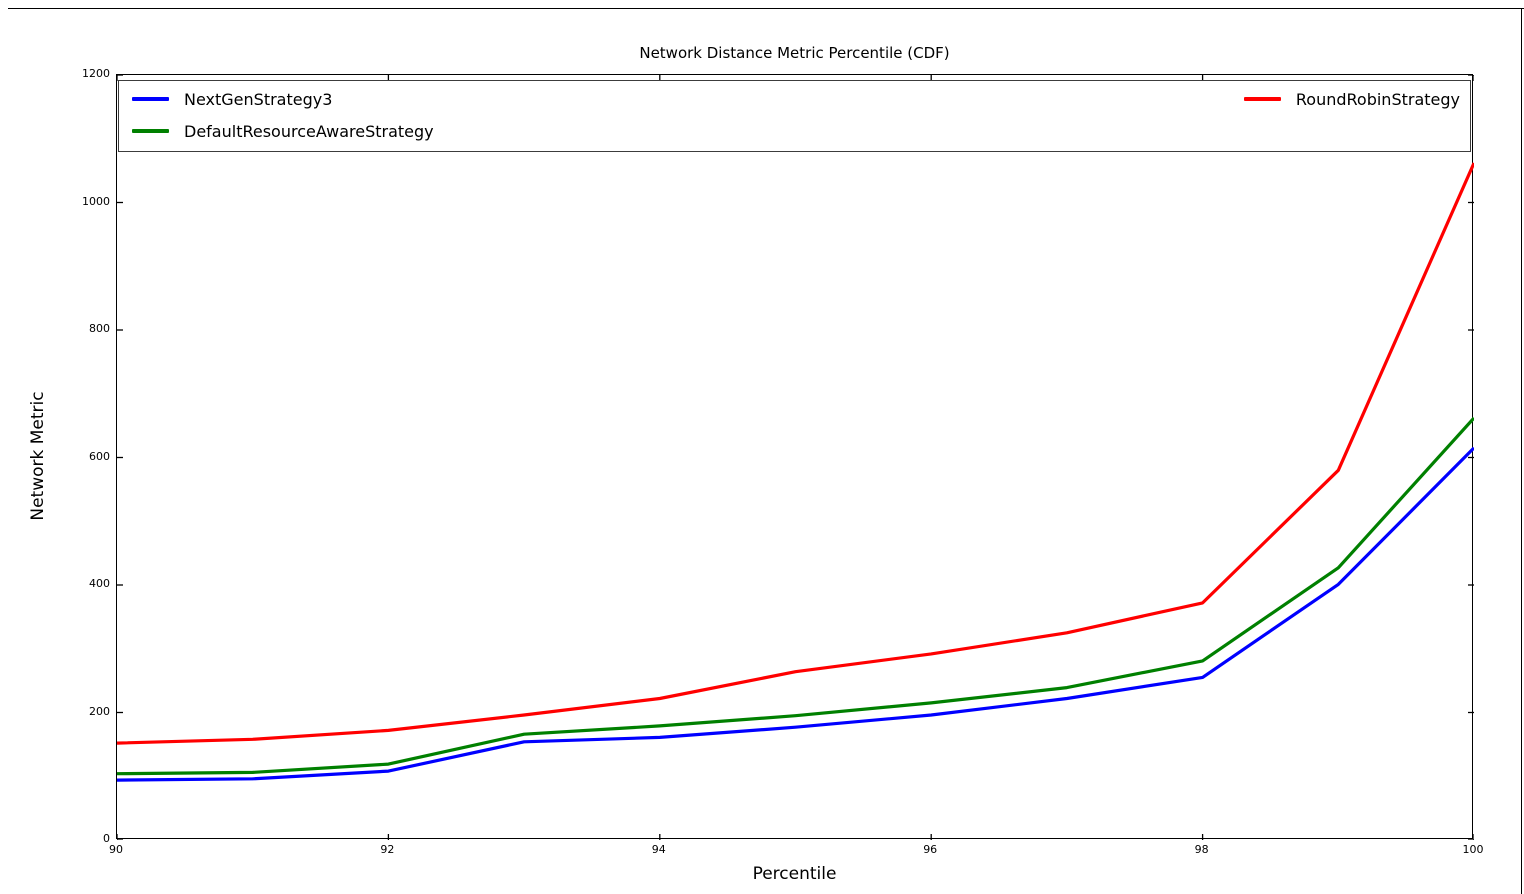 The width and height of the screenshot is (1524, 894). What do you see at coordinates (150, 99) in the screenshot?
I see `legend-line-swatch-blue` at bounding box center [150, 99].